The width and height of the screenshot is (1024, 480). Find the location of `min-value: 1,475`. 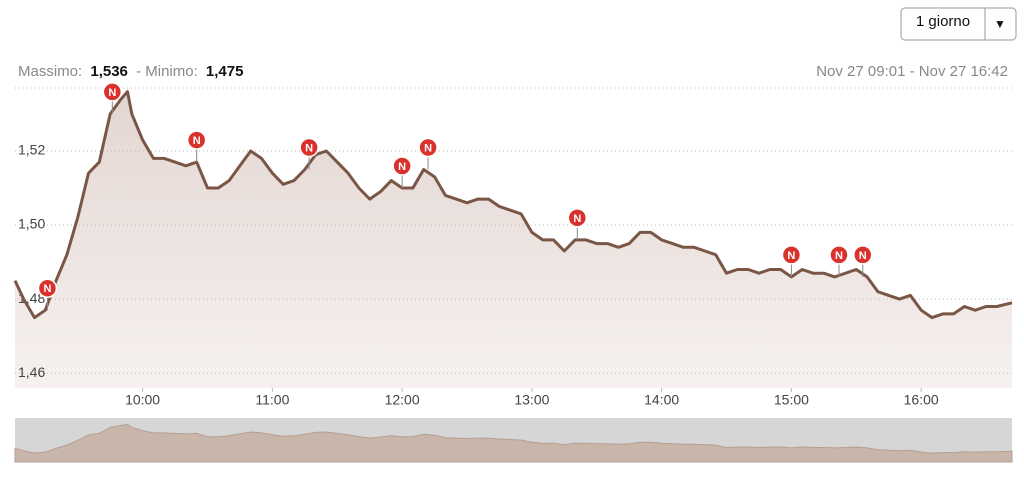

min-value: 1,475 is located at coordinates (225, 71).